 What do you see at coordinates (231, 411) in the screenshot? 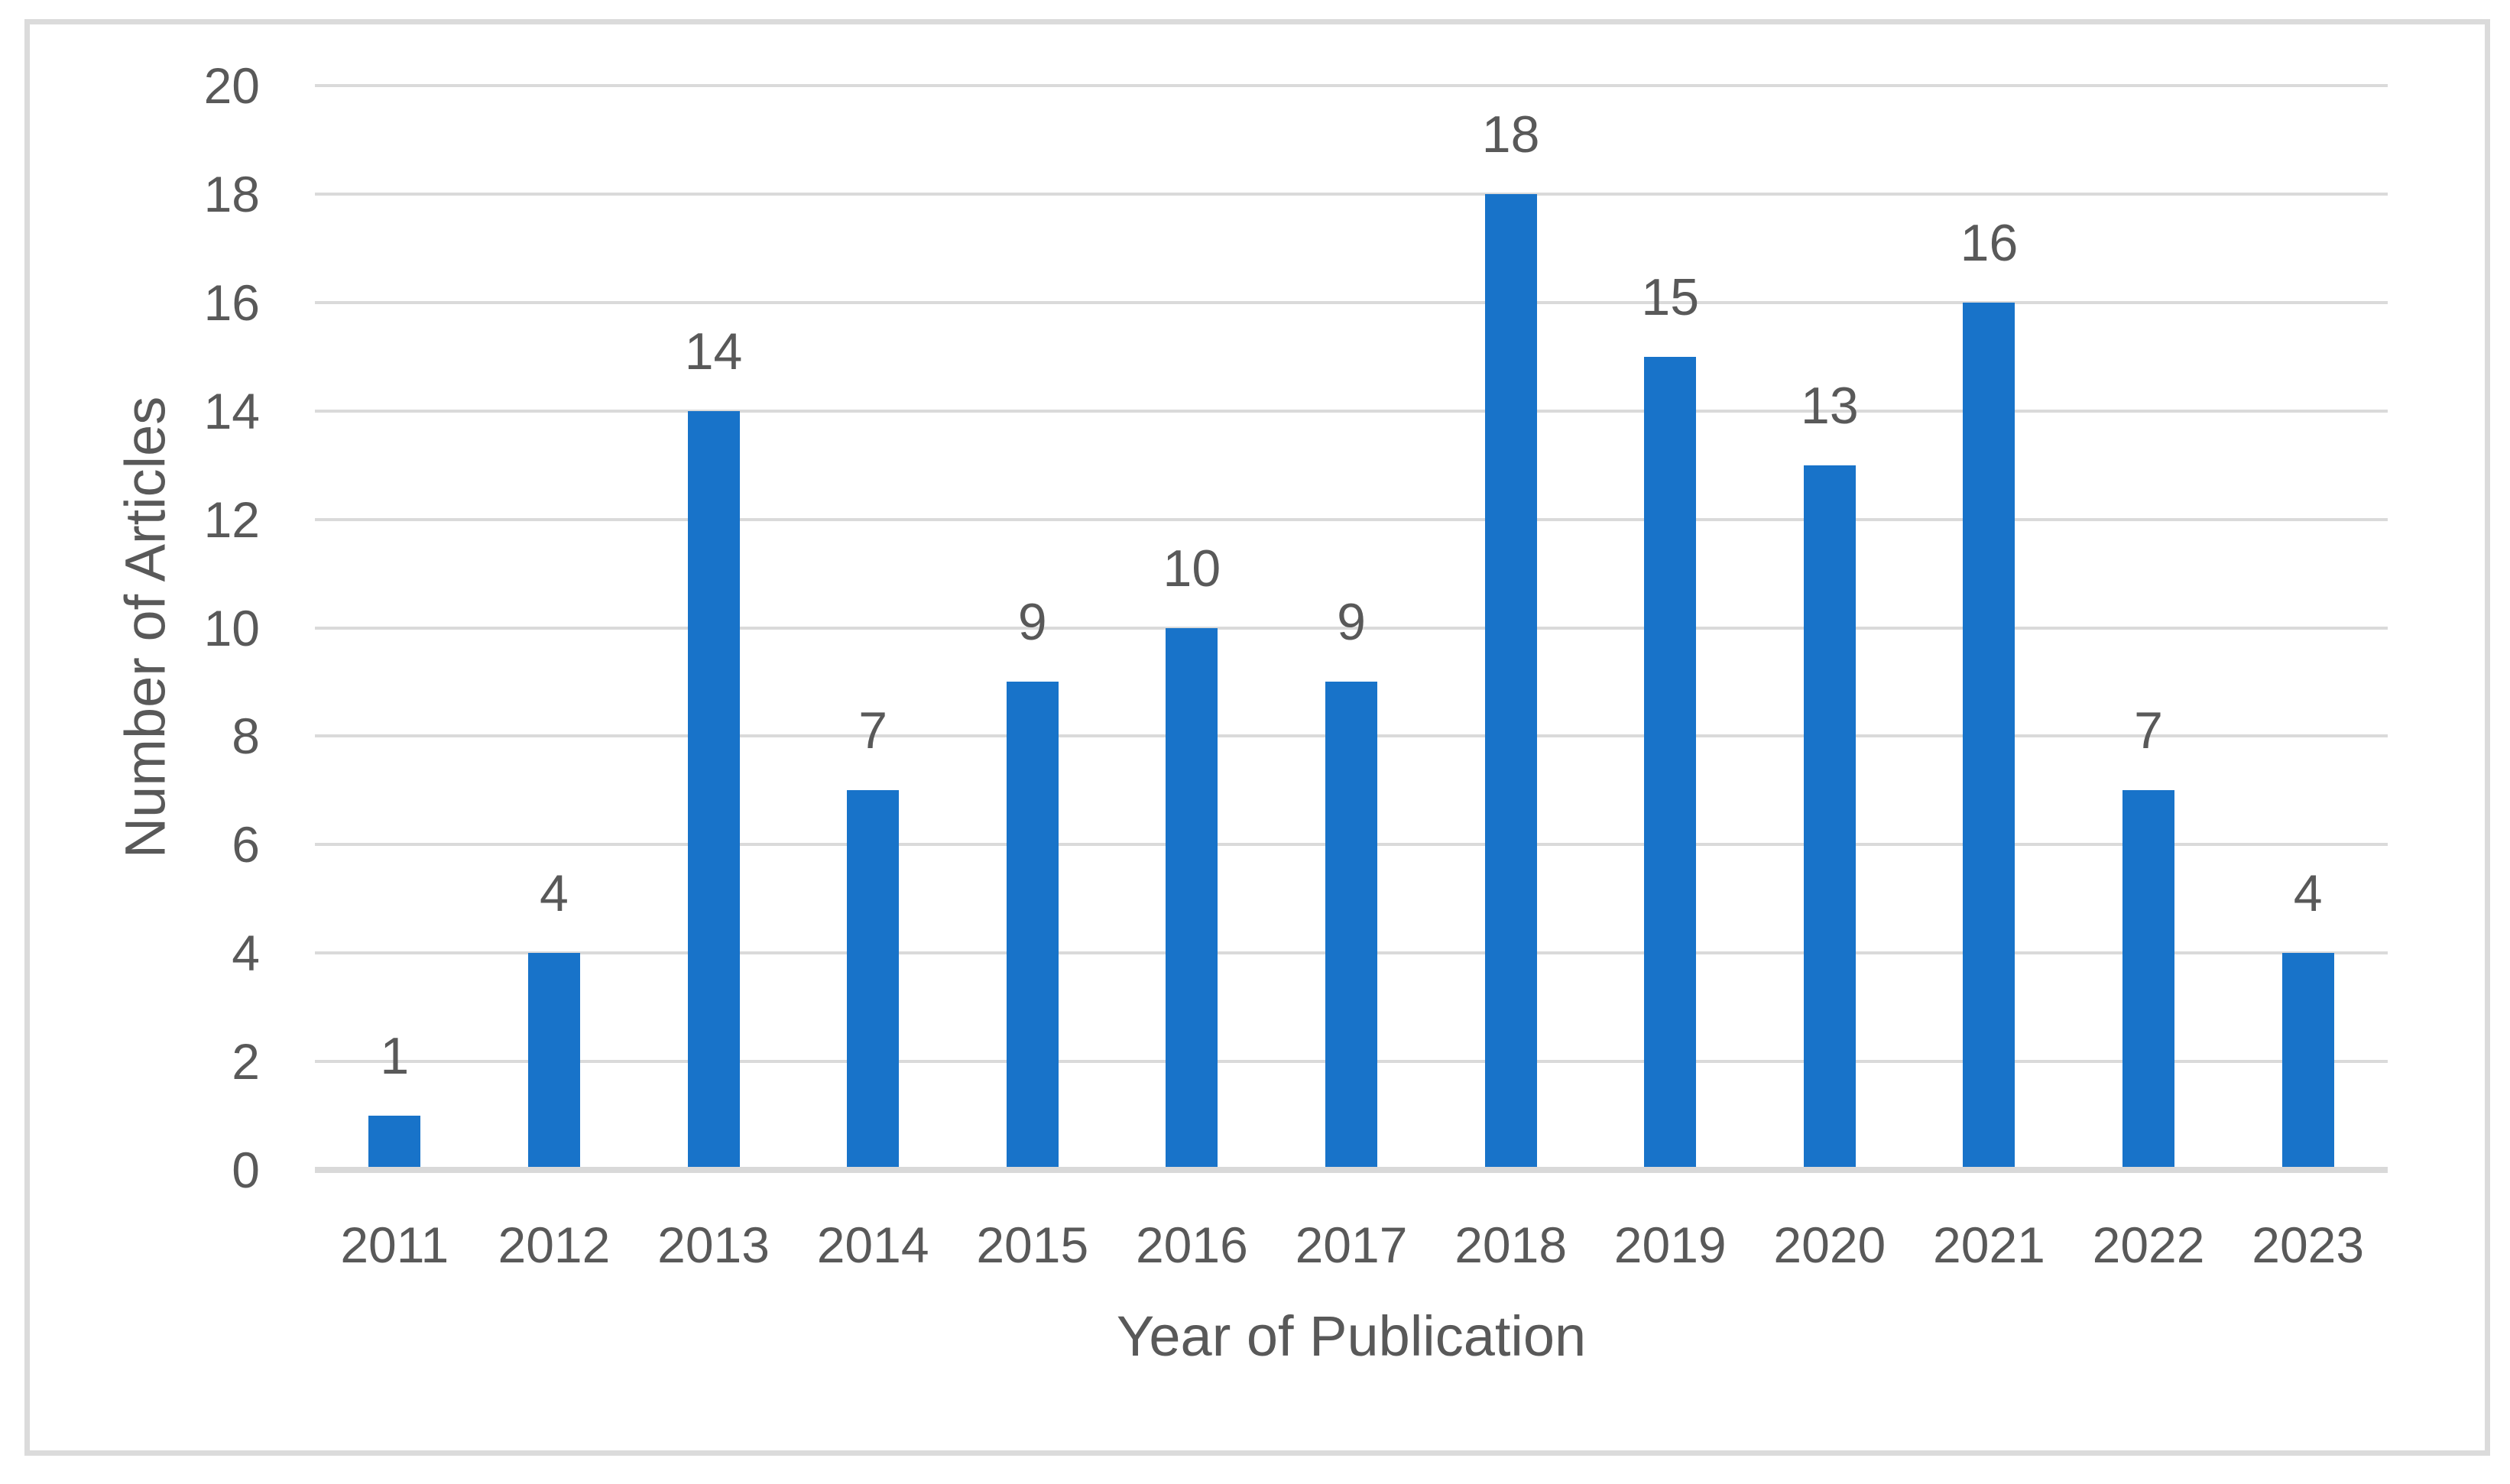
I see `y-tick-label-14: 14` at bounding box center [231, 411].